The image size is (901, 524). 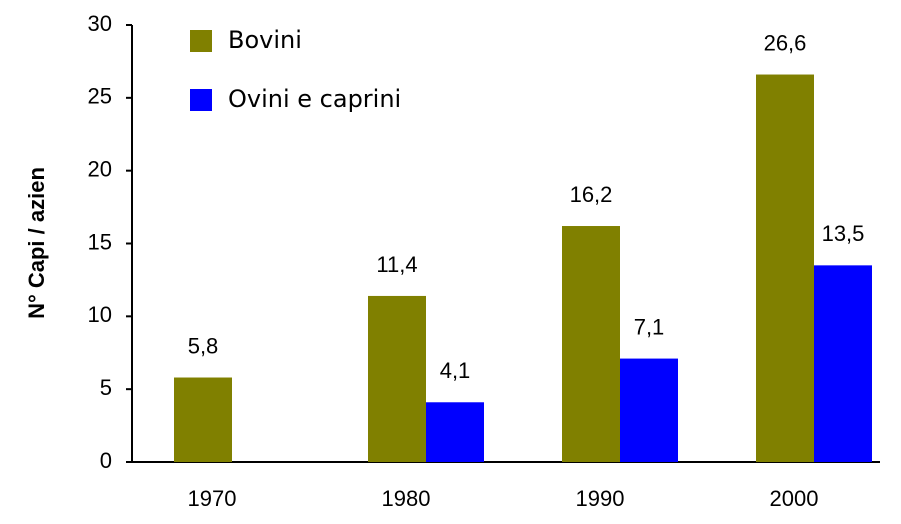 What do you see at coordinates (36, 243) in the screenshot?
I see `y-axis-title: N° Capi / azien` at bounding box center [36, 243].